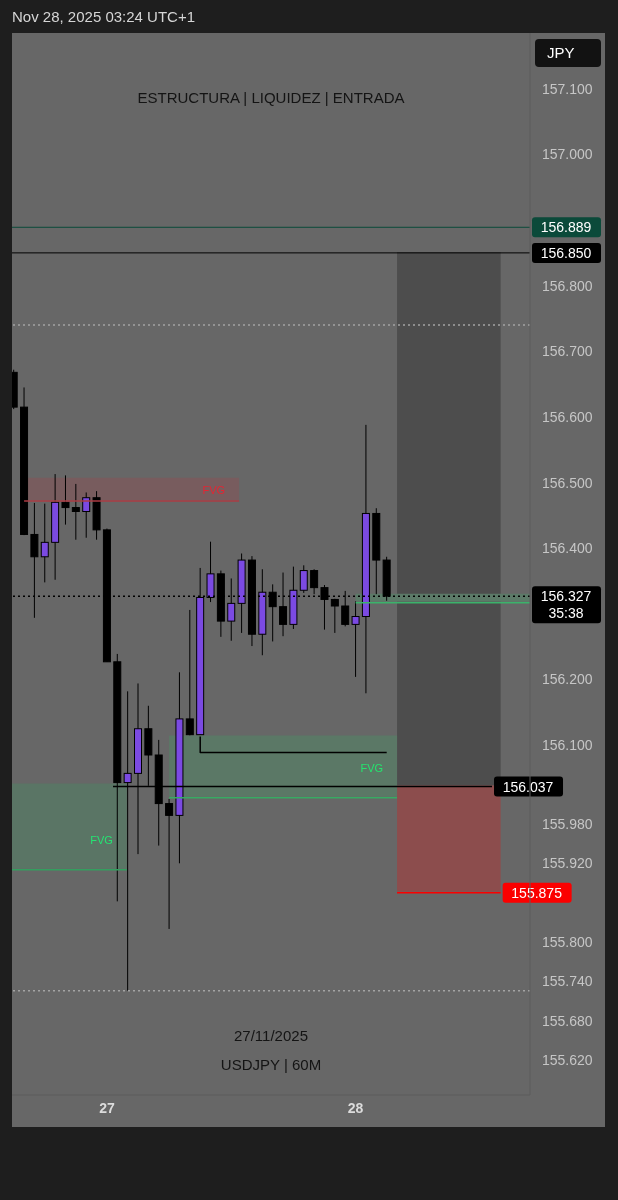 The image size is (618, 1200). What do you see at coordinates (567, 1060) in the screenshot?
I see `y-tick-label: 155.620` at bounding box center [567, 1060].